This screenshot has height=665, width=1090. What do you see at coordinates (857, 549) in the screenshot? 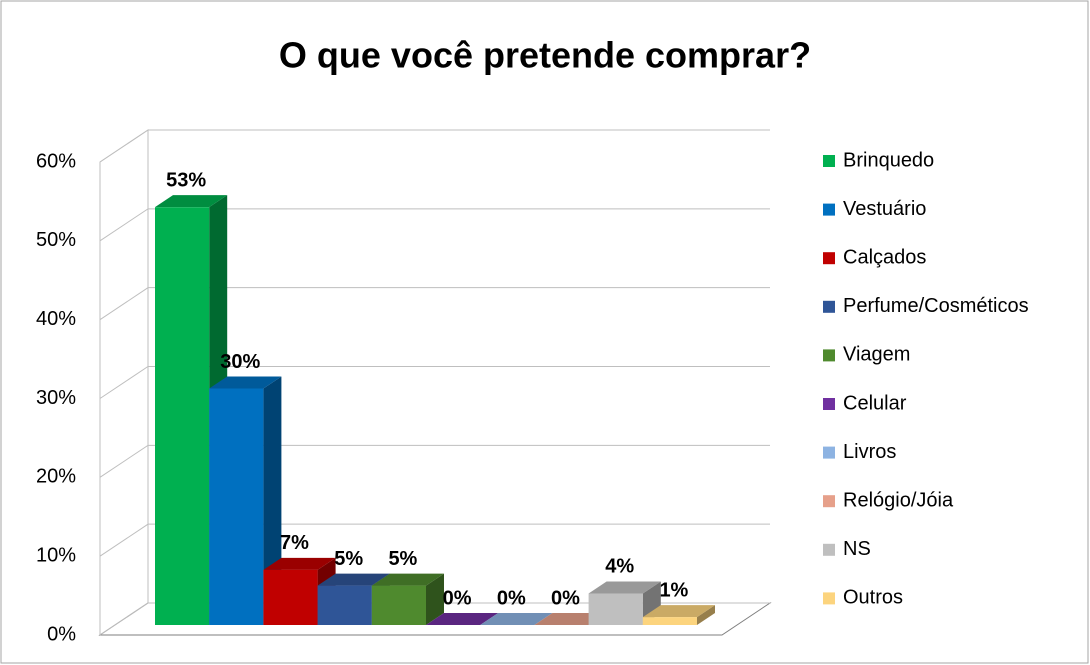
I see `legend-label: NS` at bounding box center [857, 549].